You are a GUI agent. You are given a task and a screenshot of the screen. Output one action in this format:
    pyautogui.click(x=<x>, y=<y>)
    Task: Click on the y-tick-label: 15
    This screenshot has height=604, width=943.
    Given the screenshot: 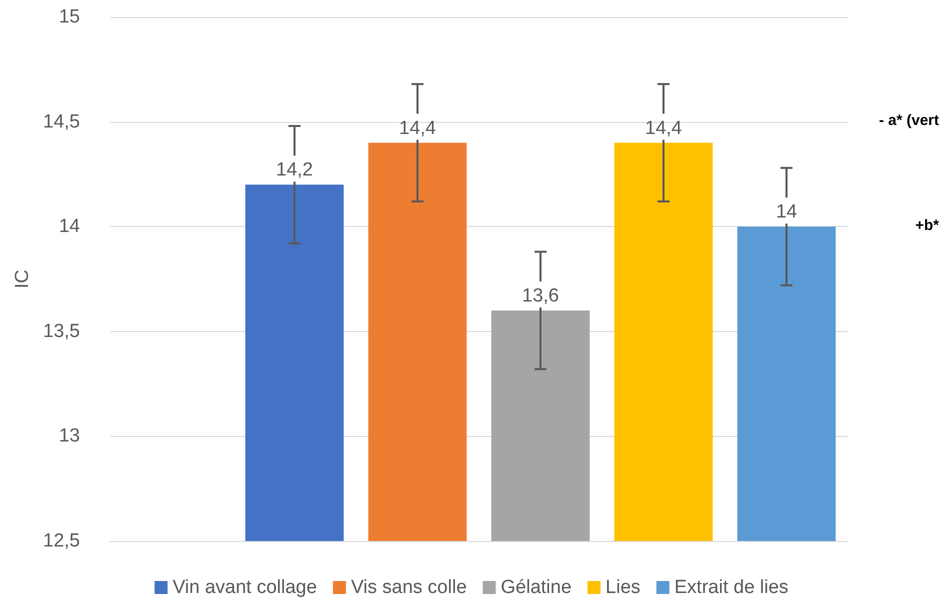 What is the action you would take?
    pyautogui.click(x=69, y=17)
    